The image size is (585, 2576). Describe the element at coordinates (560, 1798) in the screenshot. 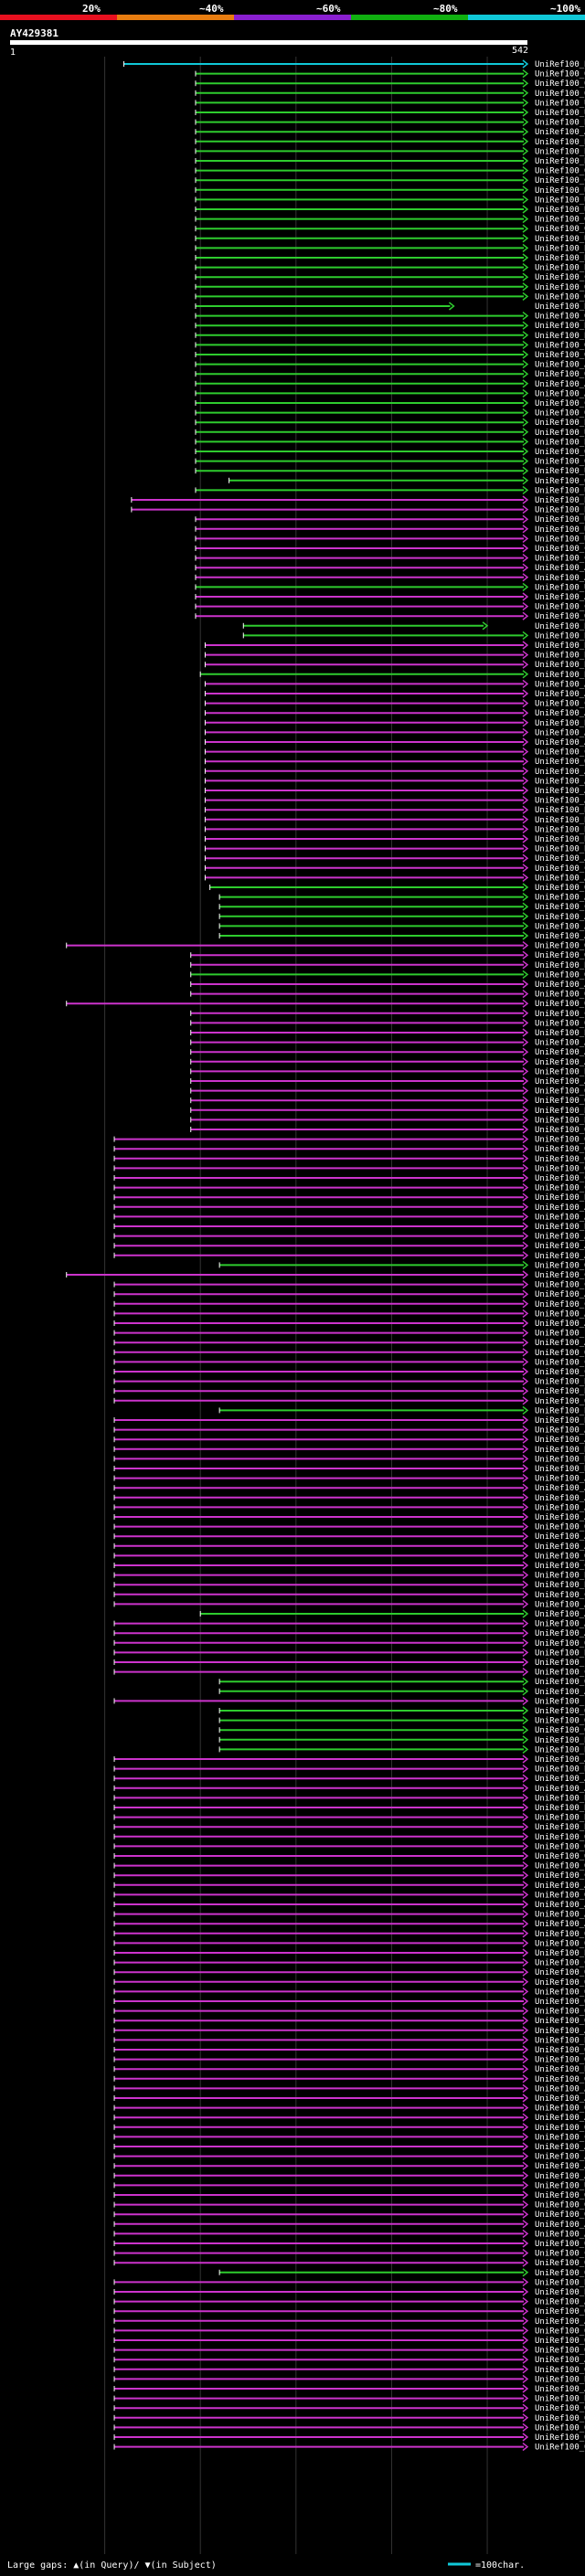

I see `hit-label: UniRef100_B9SS39` at that location.